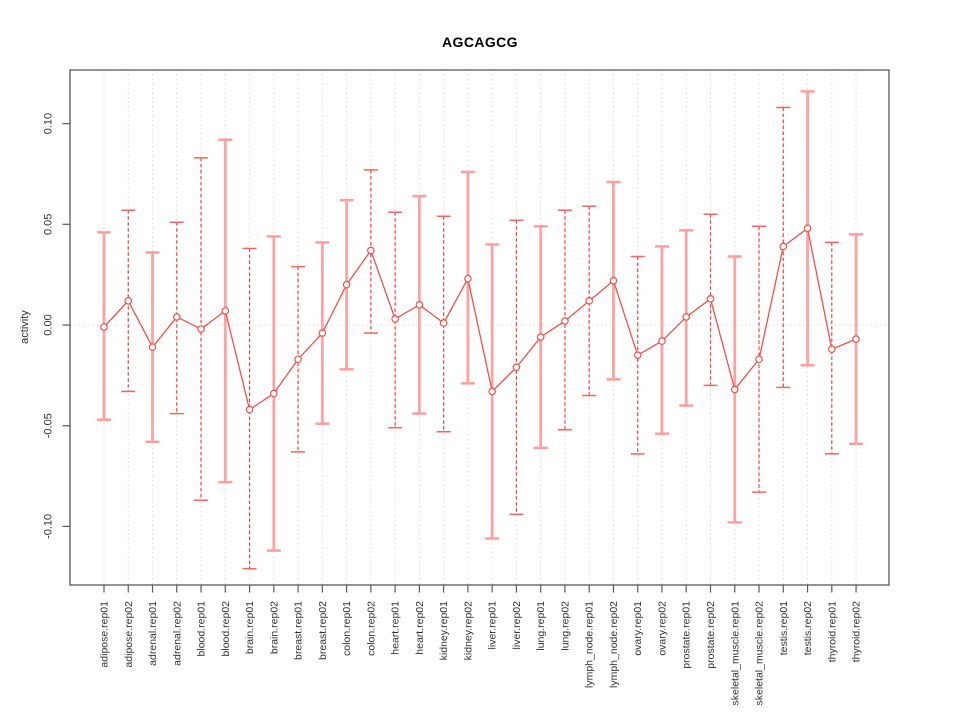 This screenshot has width=960, height=720. Describe the element at coordinates (49, 425) in the screenshot. I see `y-tick-label: -0.05` at that location.